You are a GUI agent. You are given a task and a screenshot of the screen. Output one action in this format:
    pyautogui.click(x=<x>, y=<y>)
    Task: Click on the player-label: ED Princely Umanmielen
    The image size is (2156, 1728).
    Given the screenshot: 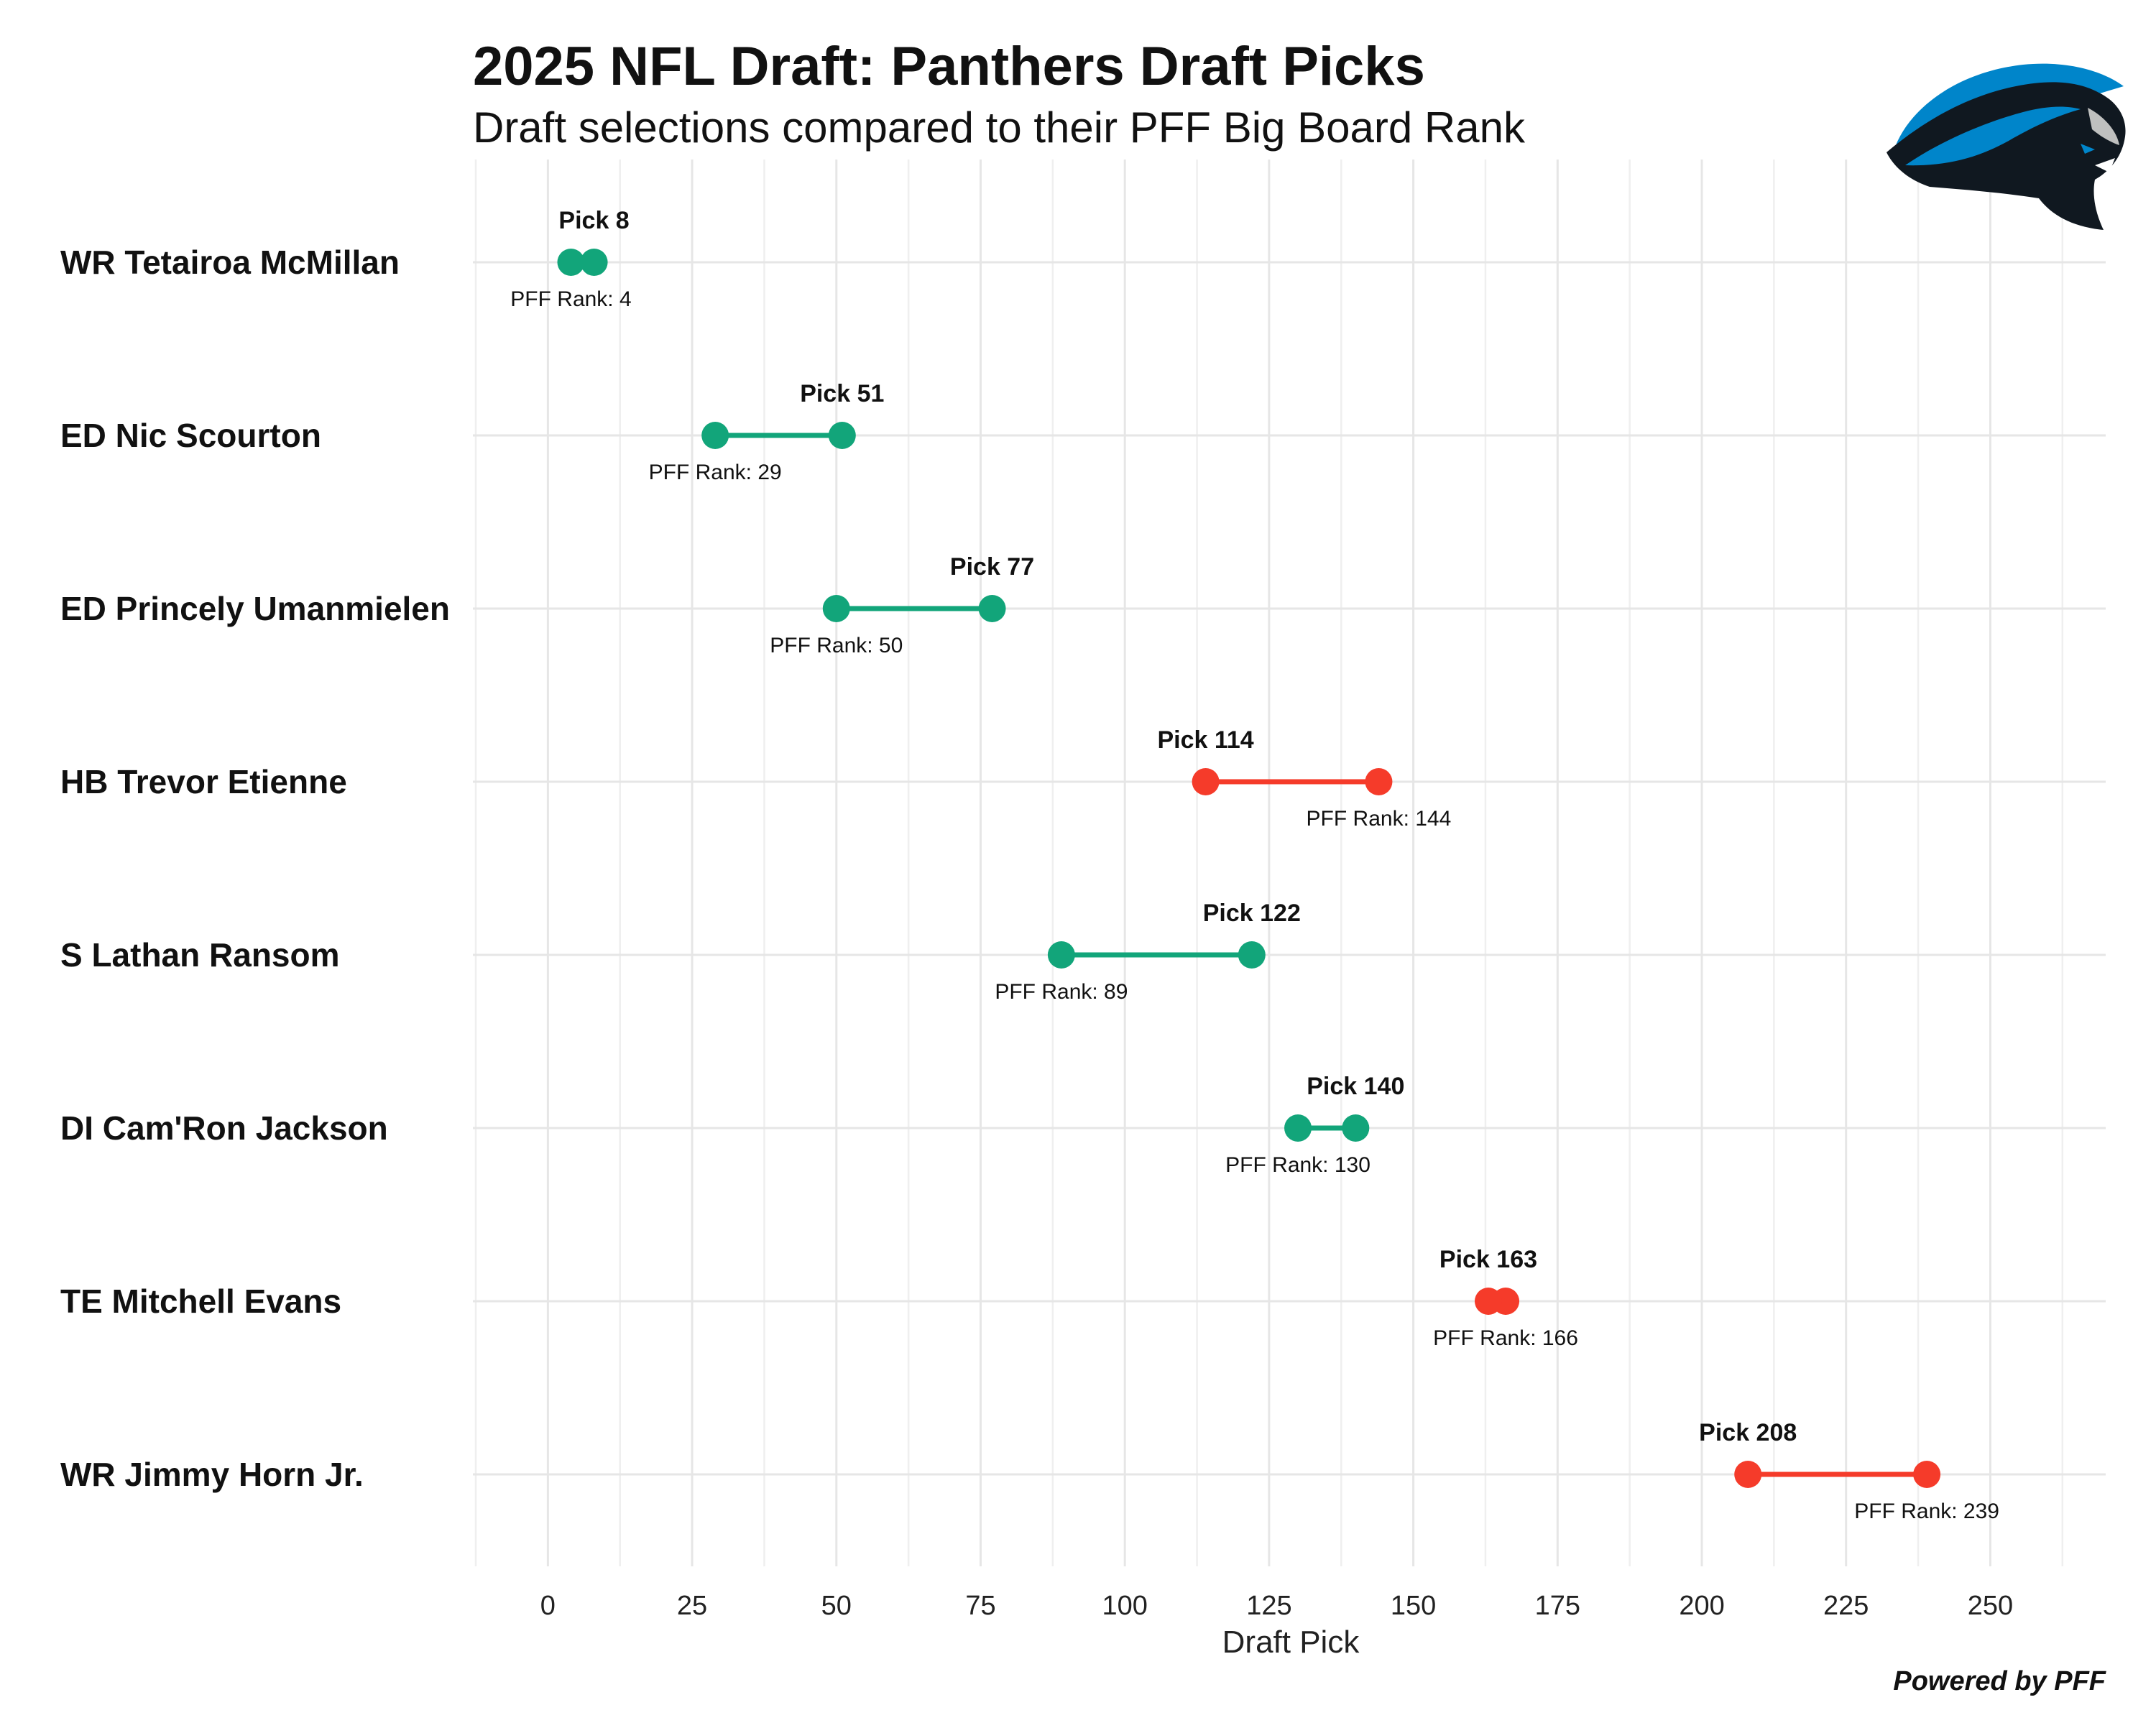 What is the action you would take?
    pyautogui.click(x=255, y=608)
    